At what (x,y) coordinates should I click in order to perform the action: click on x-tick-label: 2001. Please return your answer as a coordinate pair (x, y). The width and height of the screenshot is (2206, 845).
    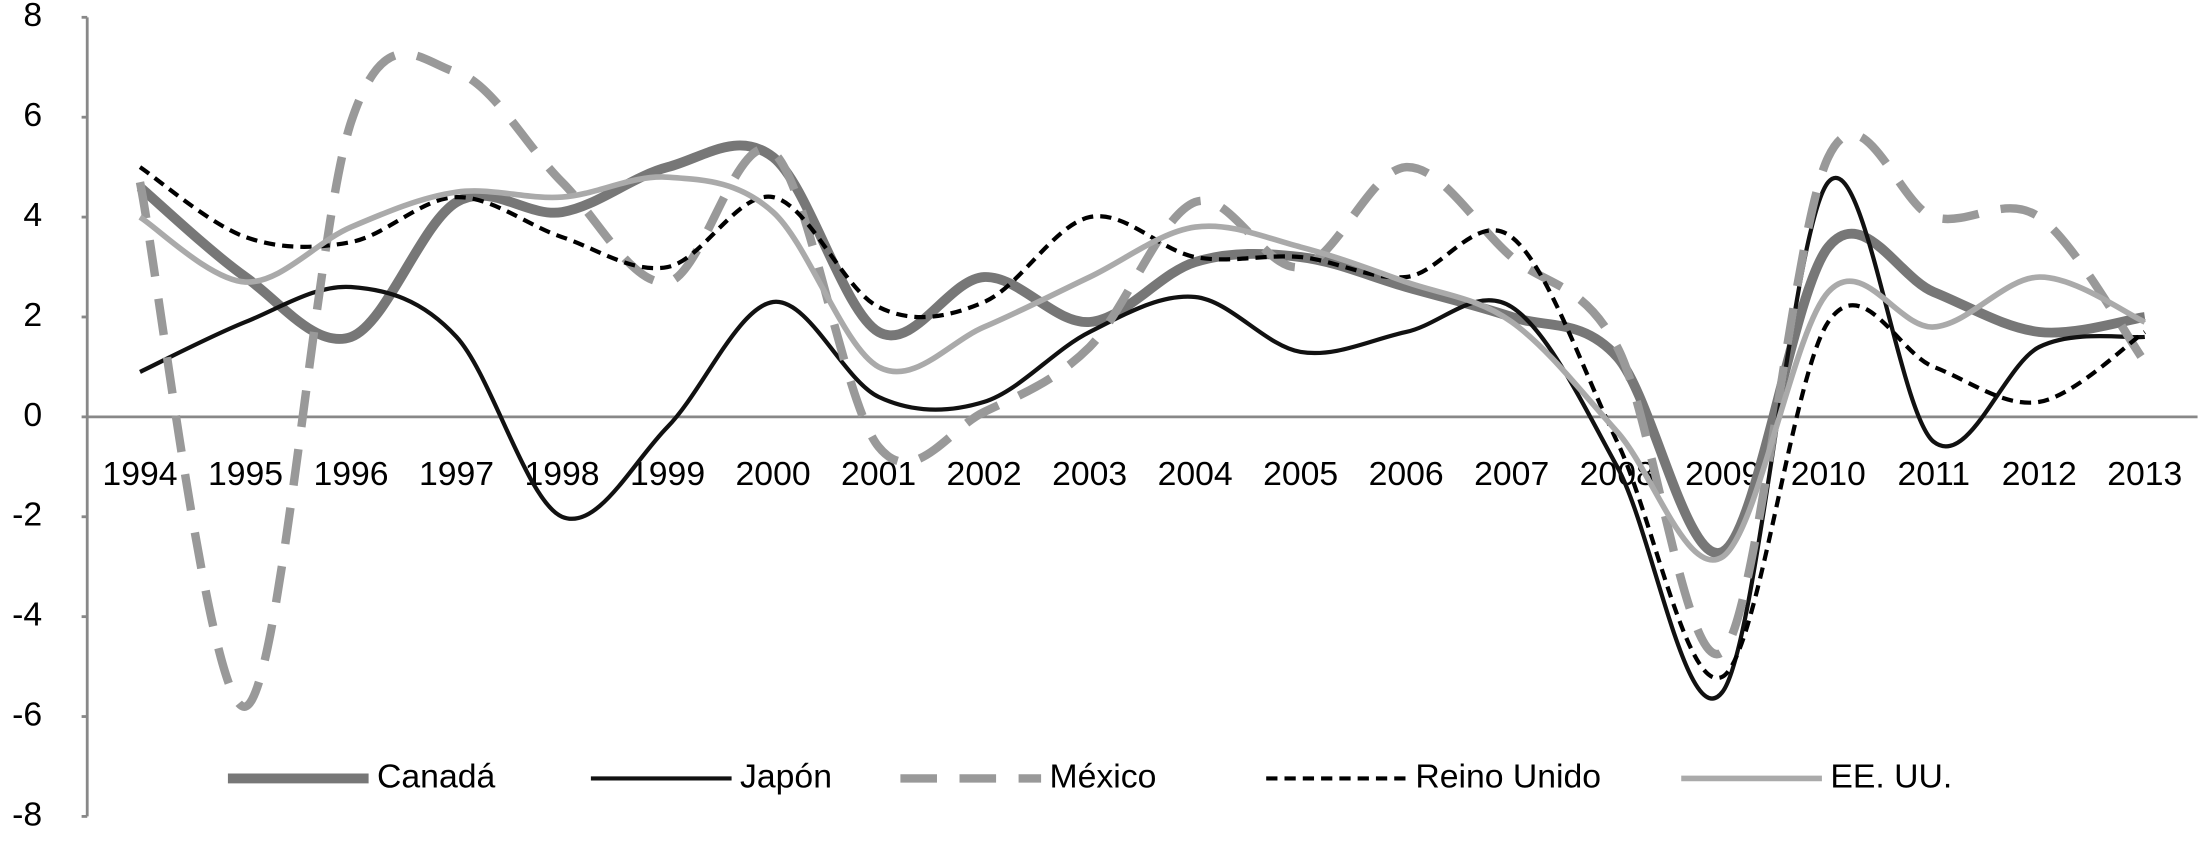
    Looking at the image, I should click on (878, 474).